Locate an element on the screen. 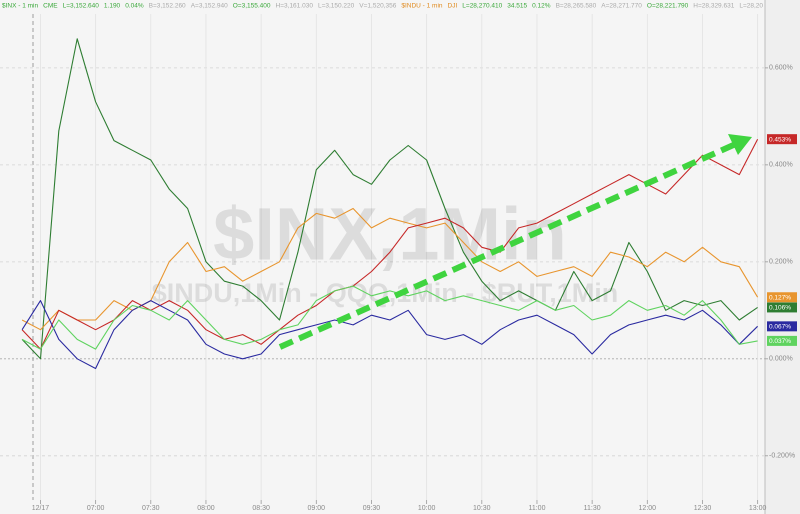 This screenshot has height=514, width=800. x-tick-label: 11:00 is located at coordinates (536, 508).